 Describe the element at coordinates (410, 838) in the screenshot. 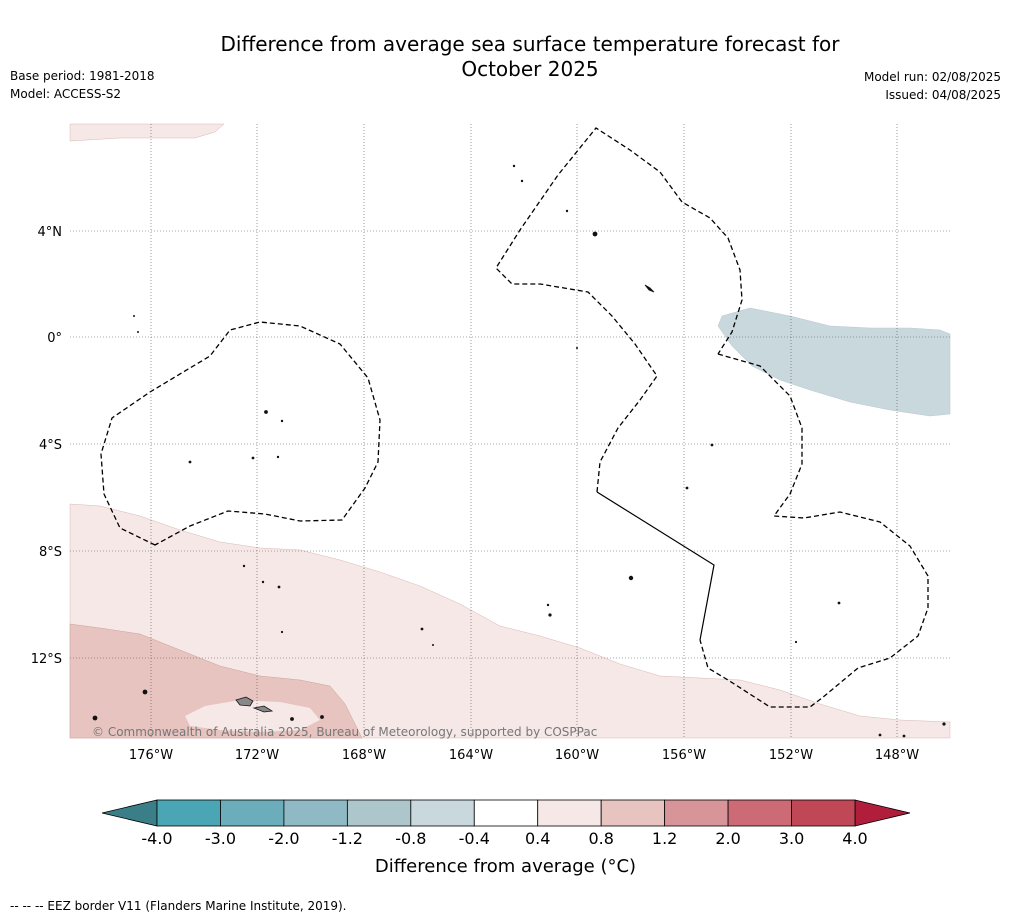

I see `colorbar-tick-label: -0.8` at that location.